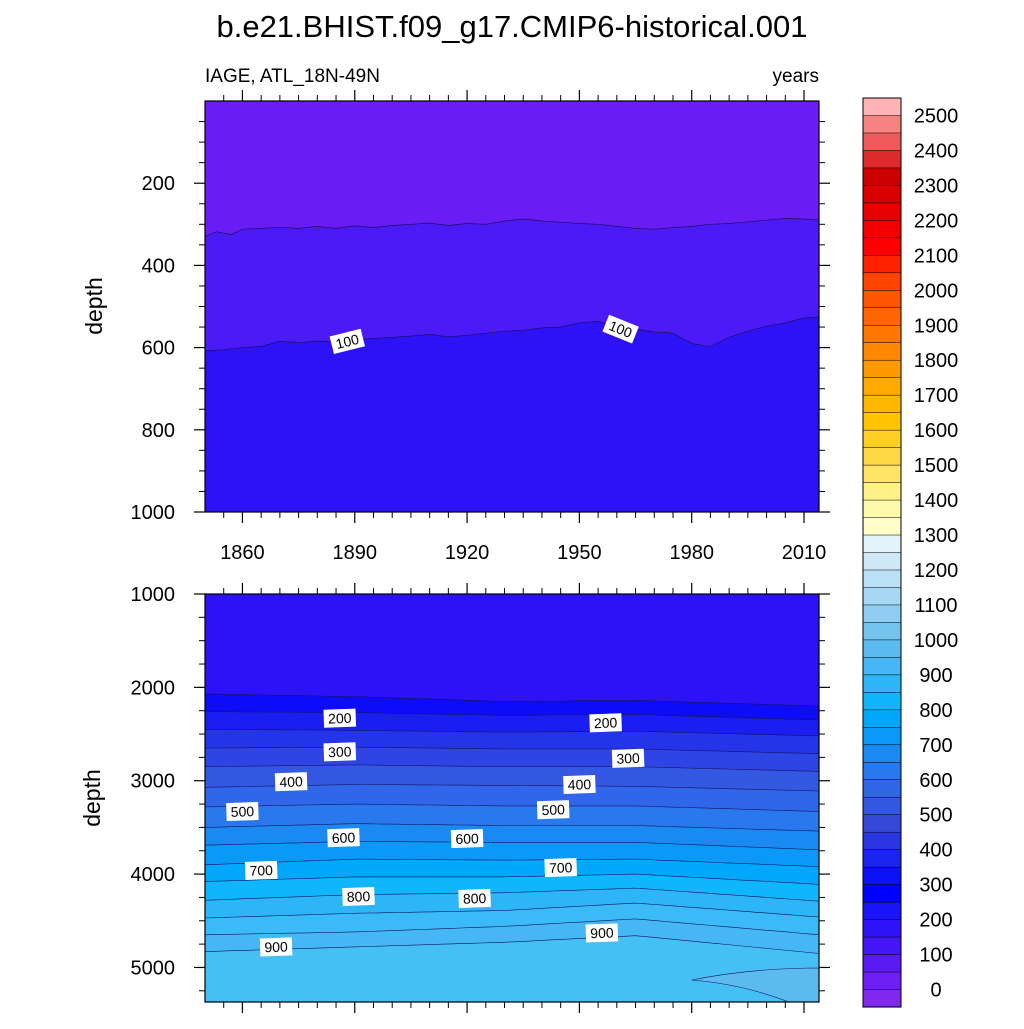 The width and height of the screenshot is (1024, 1029). I want to click on contour-label: 500, so click(242, 811).